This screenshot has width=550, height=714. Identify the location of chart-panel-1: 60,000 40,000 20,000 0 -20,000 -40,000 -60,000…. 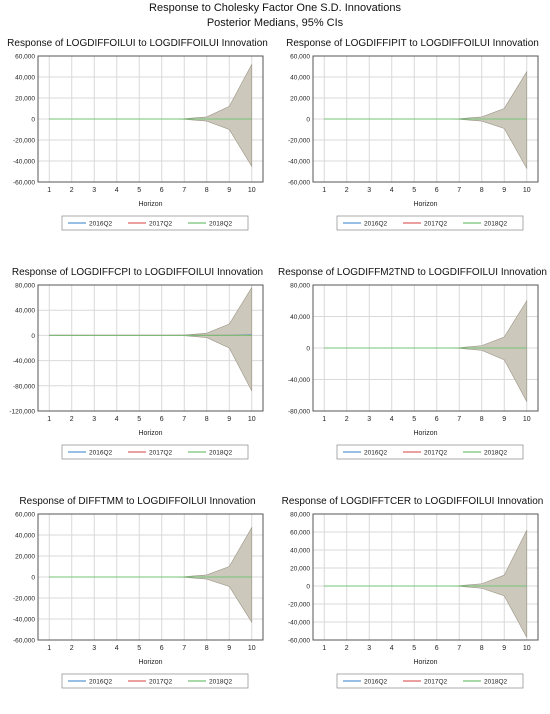
(138, 142).